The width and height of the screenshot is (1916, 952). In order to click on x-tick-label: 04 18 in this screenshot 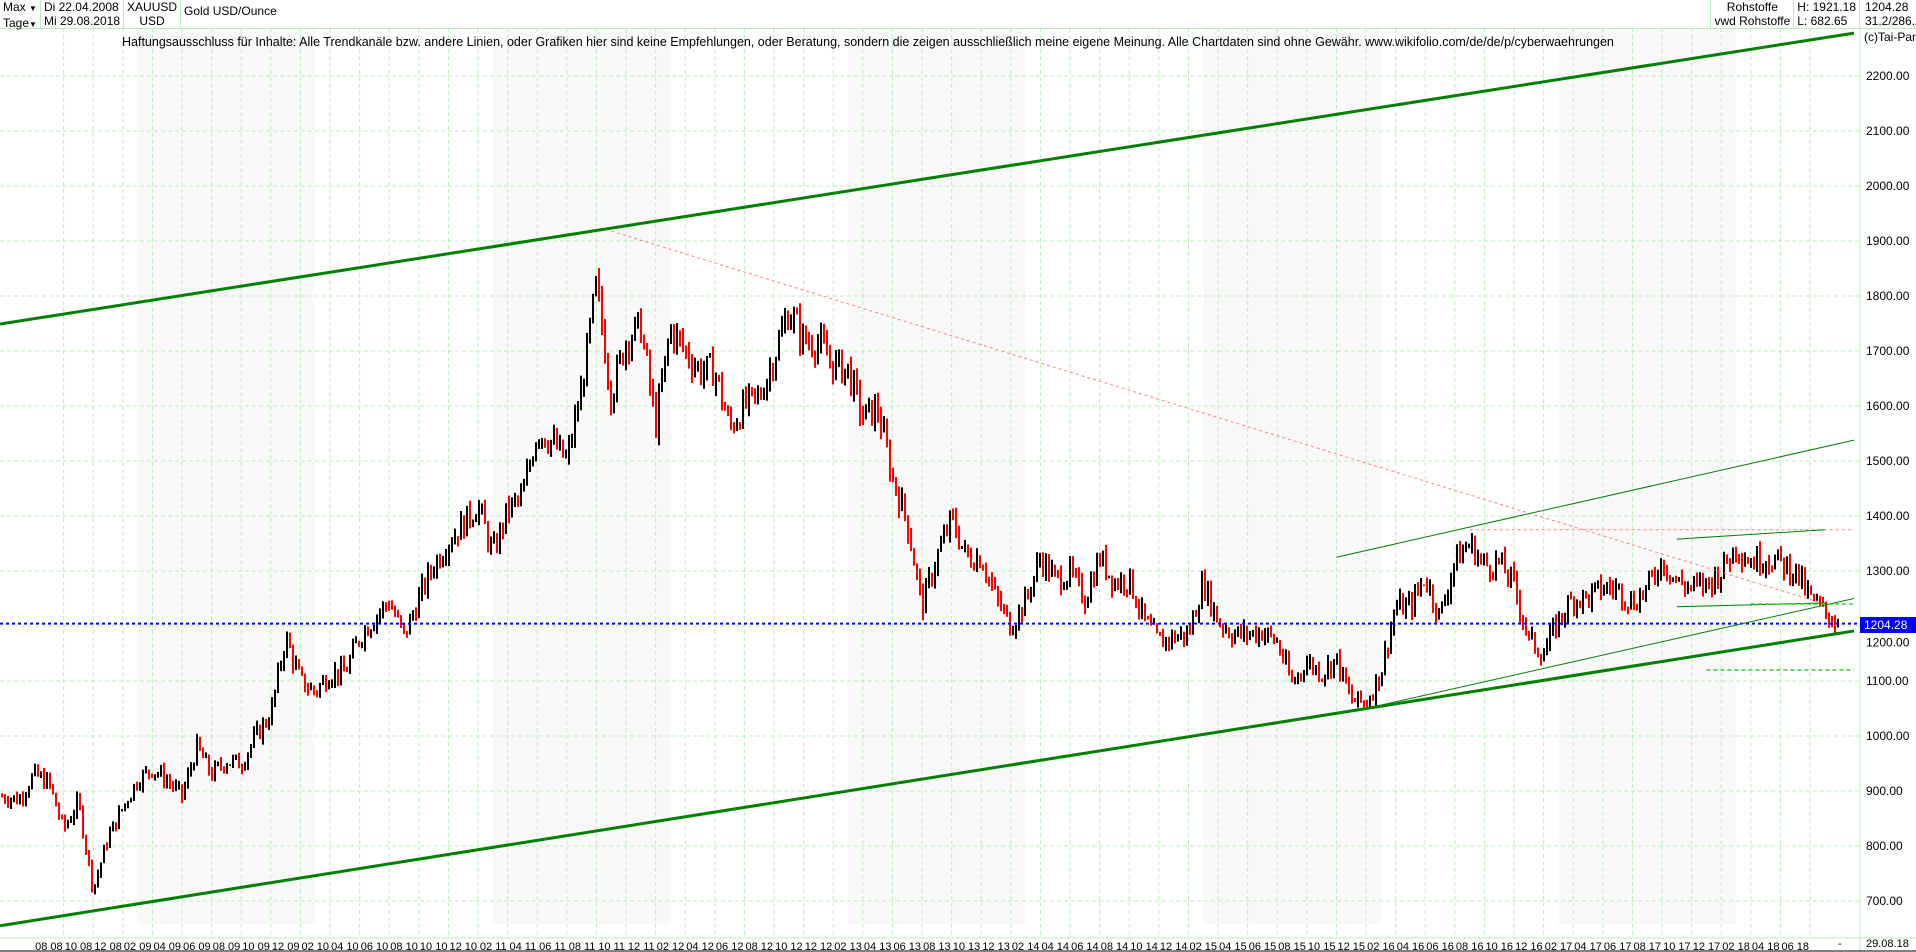, I will do `click(1766, 946)`.